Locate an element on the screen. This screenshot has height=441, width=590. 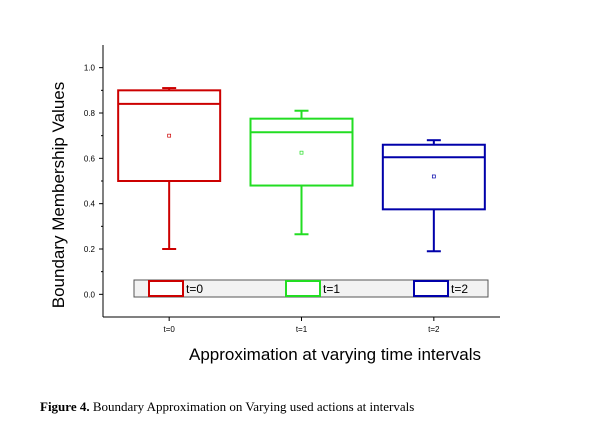
box-t=2 is located at coordinates (433, 196).